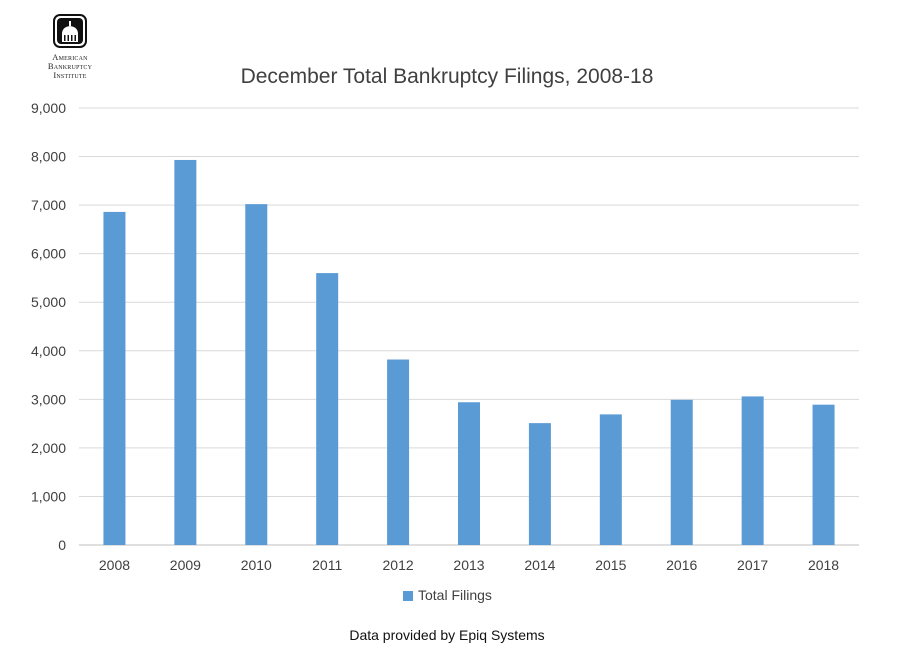 The image size is (909, 667). I want to click on y-tick-label: 5,000, so click(48, 302).